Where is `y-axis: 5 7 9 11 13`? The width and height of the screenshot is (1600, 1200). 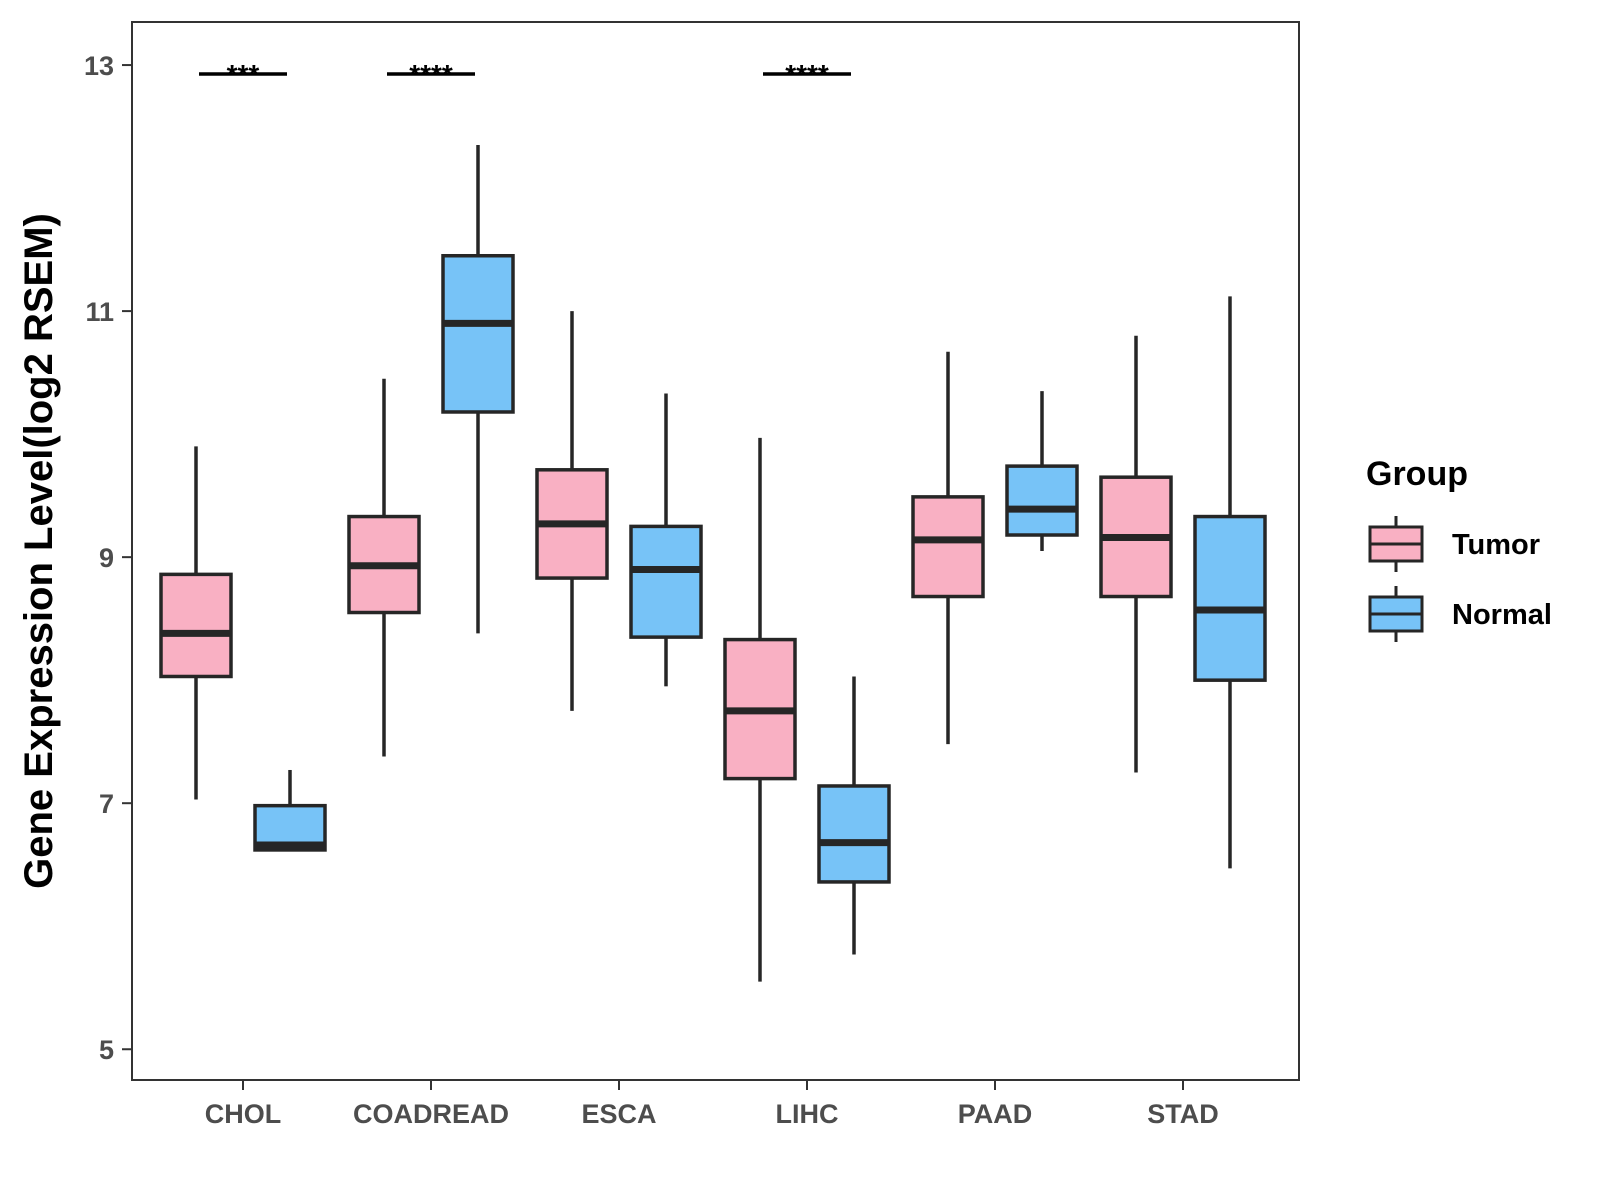
y-axis: 5 7 9 11 13 is located at coordinates (108, 558).